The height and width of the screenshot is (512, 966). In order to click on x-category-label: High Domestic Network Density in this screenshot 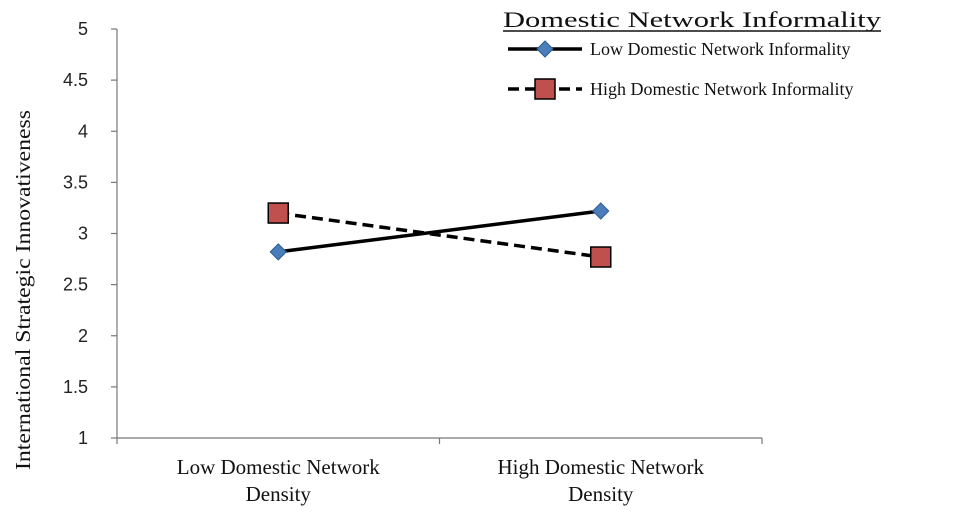, I will do `click(601, 480)`.